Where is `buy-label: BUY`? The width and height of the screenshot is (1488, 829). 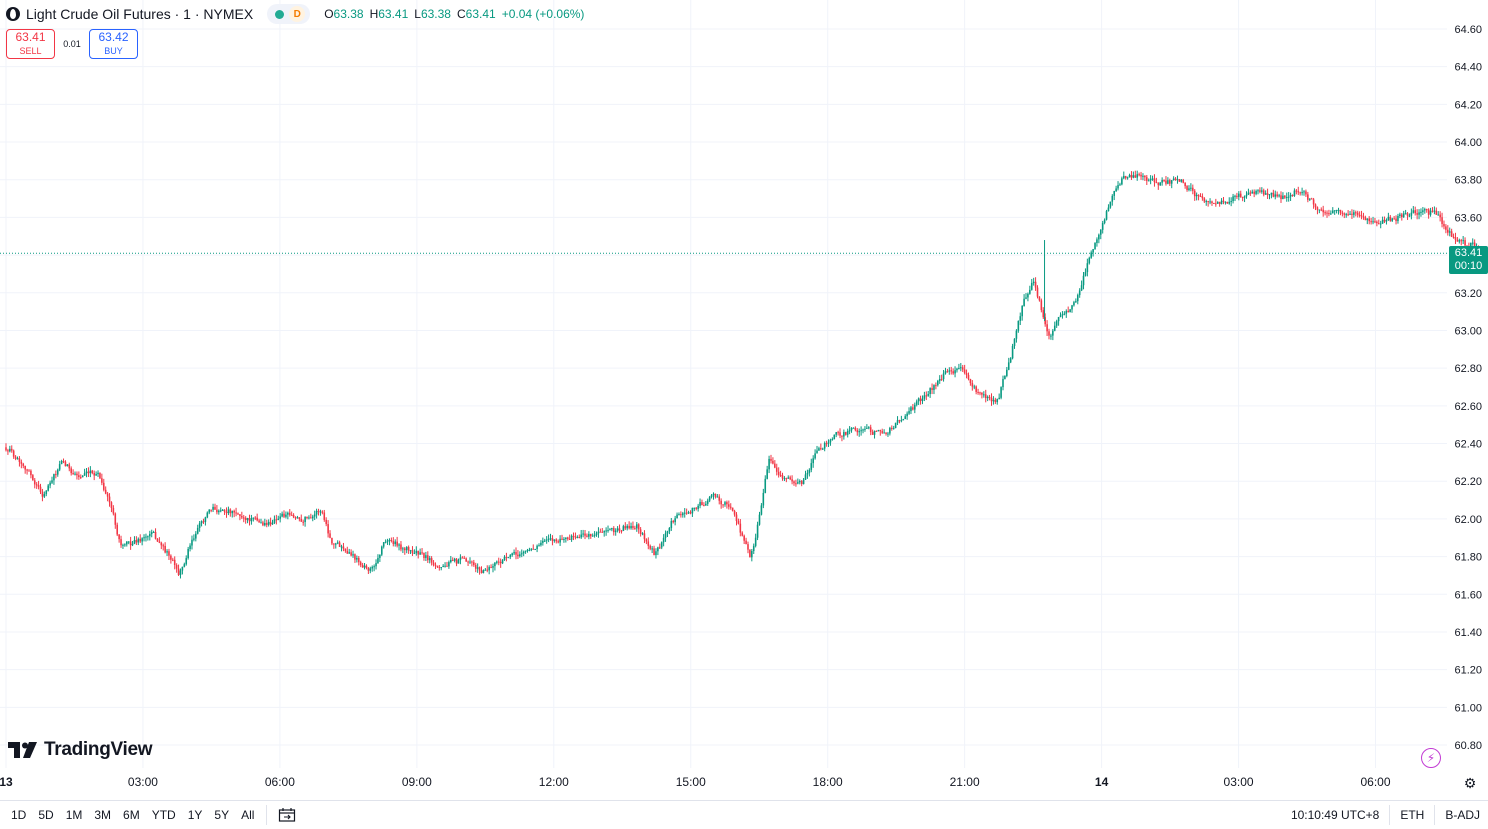 buy-label: BUY is located at coordinates (113, 51).